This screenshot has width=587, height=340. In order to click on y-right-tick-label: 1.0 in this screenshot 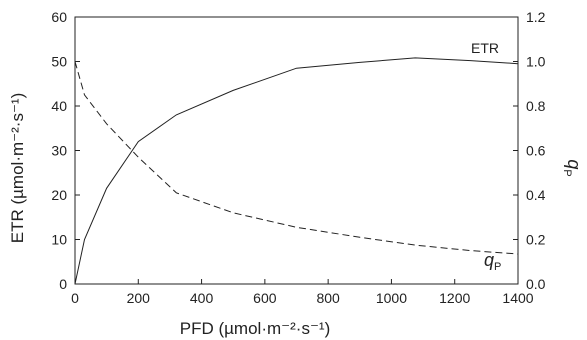, I will do `click(536, 62)`.